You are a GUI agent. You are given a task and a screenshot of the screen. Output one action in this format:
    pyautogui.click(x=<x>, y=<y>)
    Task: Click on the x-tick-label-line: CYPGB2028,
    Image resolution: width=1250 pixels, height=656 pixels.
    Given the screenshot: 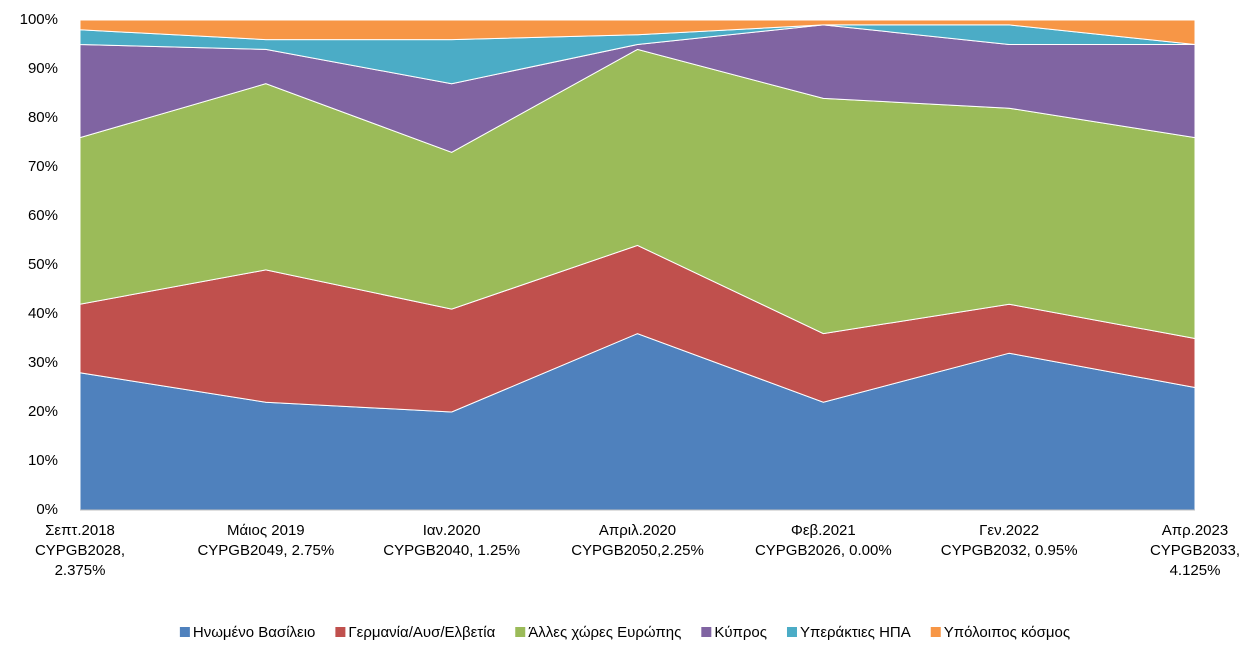 What is the action you would take?
    pyautogui.click(x=80, y=550)
    